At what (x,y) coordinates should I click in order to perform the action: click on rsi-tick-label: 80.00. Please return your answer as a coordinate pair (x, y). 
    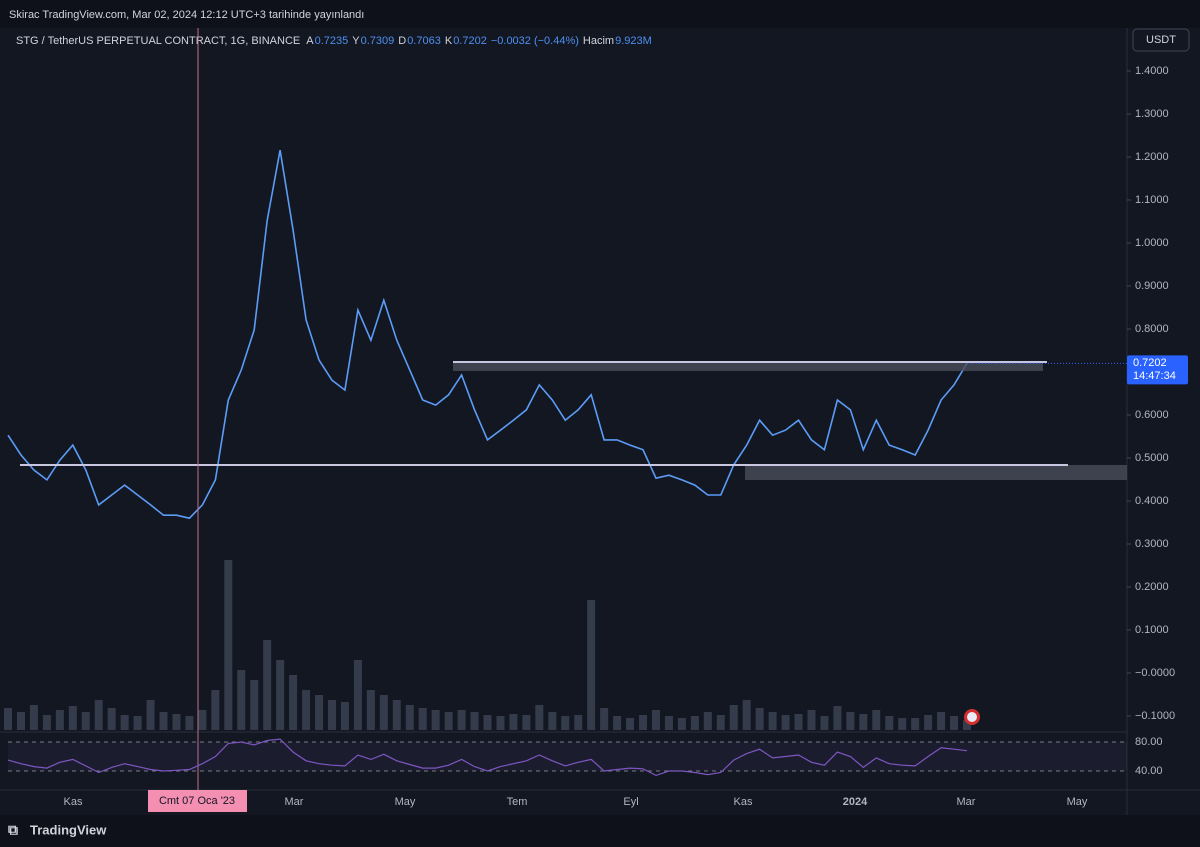
    Looking at the image, I should click on (1149, 742).